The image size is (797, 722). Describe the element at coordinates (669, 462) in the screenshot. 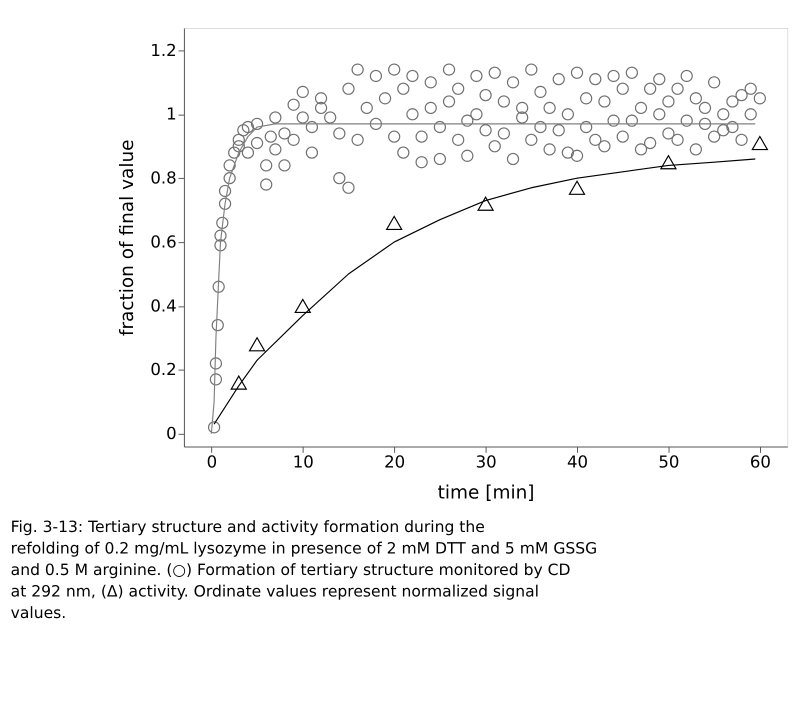

I see `x-tick-label: 50` at that location.